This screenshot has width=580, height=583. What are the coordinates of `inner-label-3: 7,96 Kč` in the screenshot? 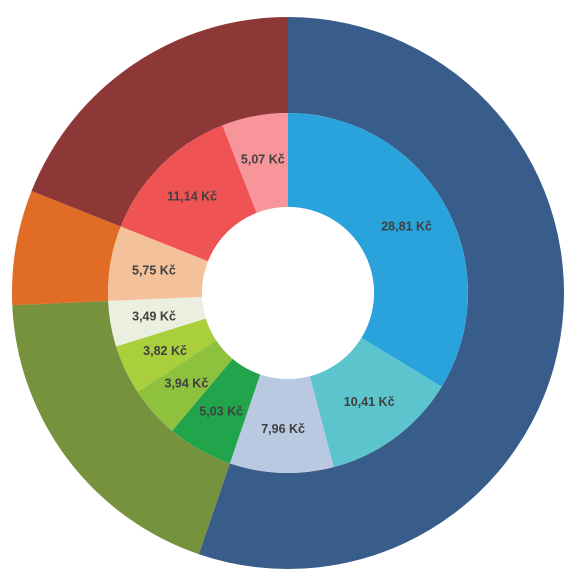 It's located at (283, 429).